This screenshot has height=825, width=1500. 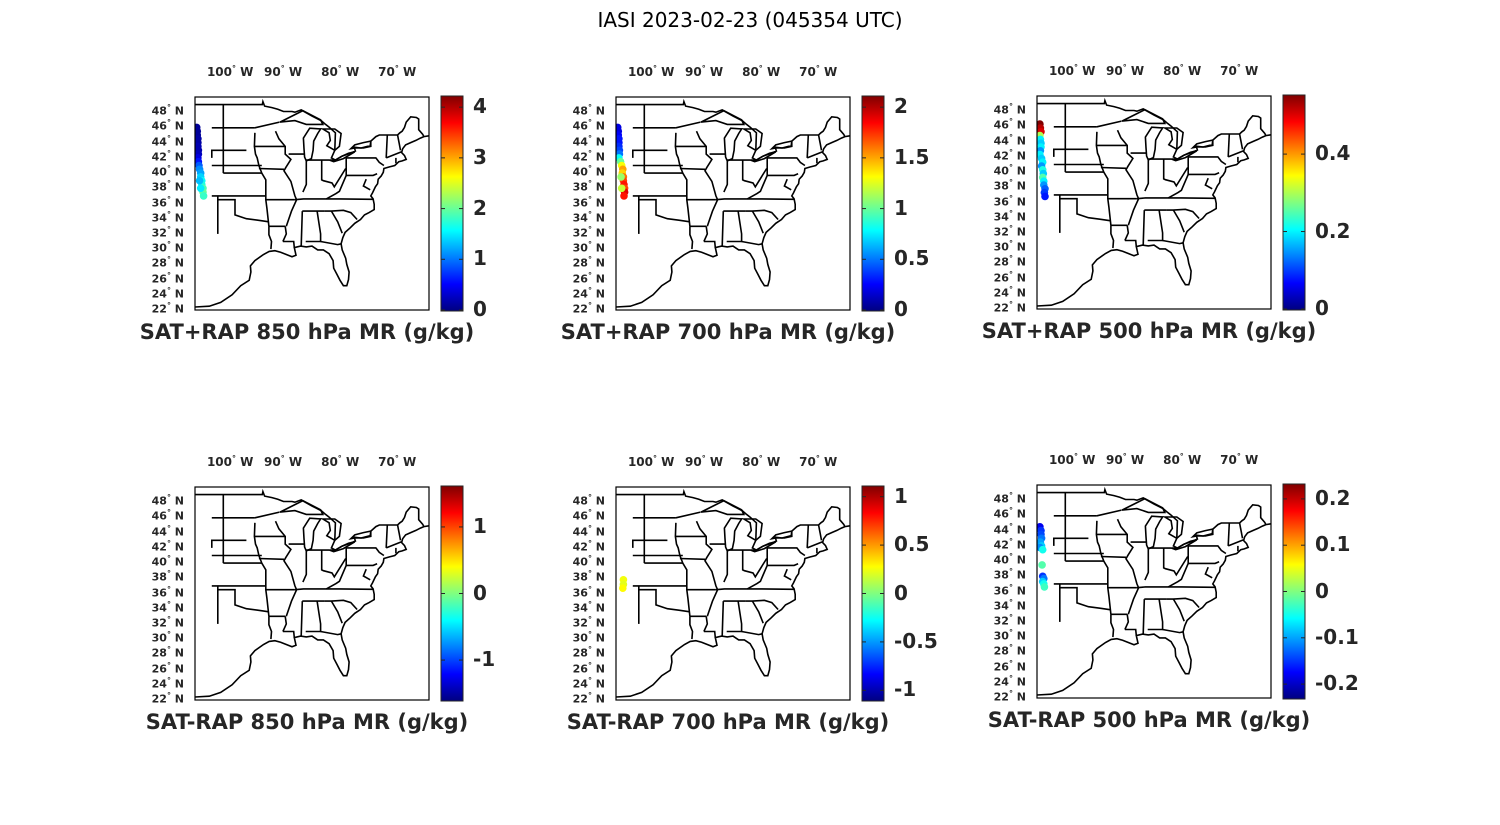 I want to click on panel-2-lat-label: 46° N, so click(x=588, y=126).